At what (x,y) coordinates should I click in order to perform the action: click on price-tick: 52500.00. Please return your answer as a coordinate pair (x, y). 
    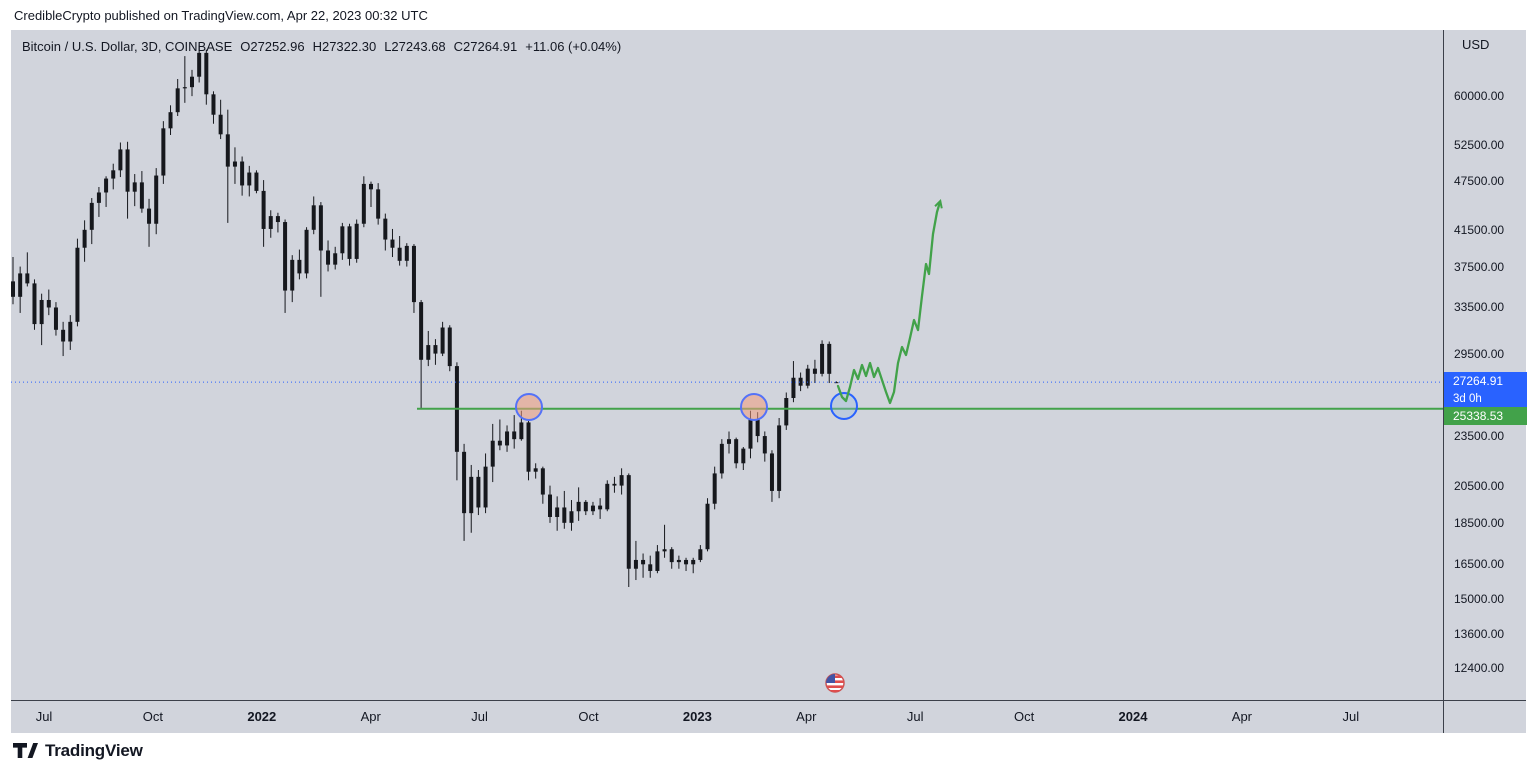
    Looking at the image, I should click on (1479, 144).